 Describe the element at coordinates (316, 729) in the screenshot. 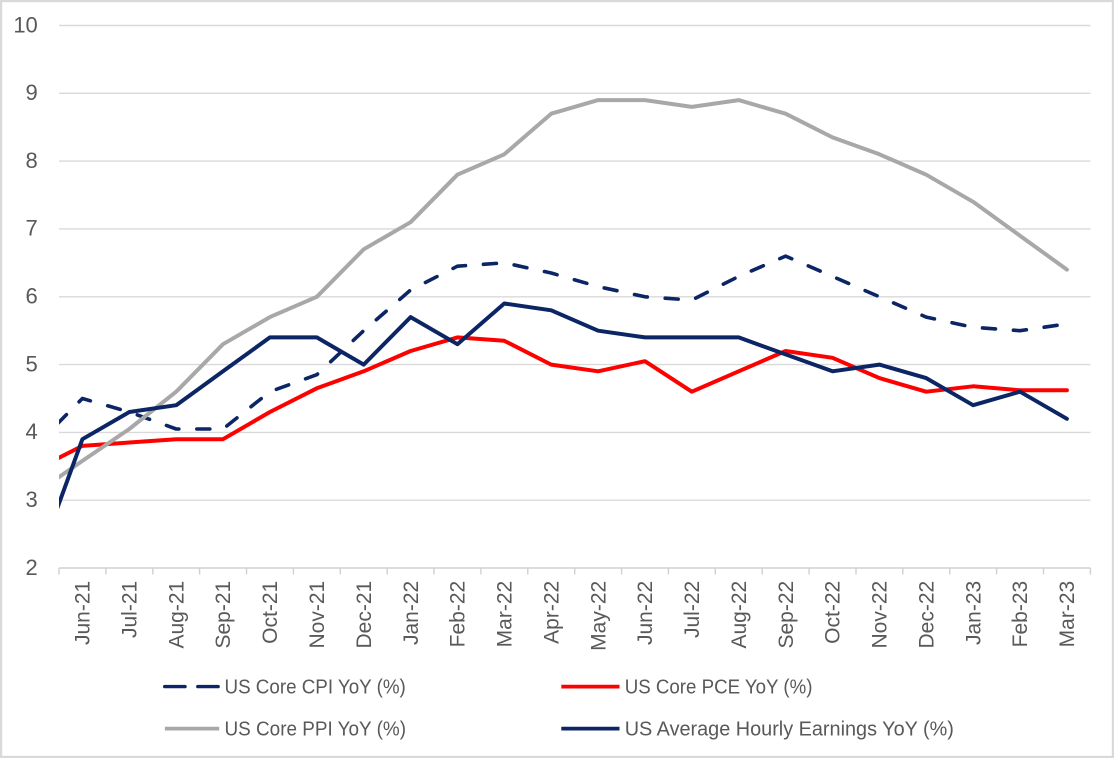

I see `svg-text: US Core PPI YoY (%)` at that location.